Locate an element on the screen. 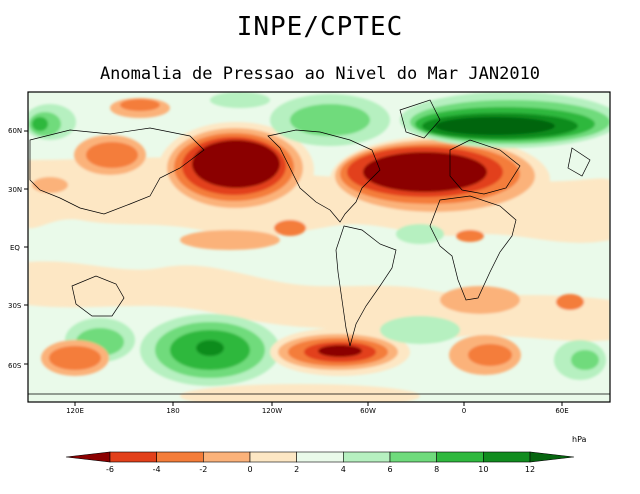 This screenshot has width=640, height=494. lat-axis: 60N 30N EQ 30S 60S is located at coordinates (15, 248).